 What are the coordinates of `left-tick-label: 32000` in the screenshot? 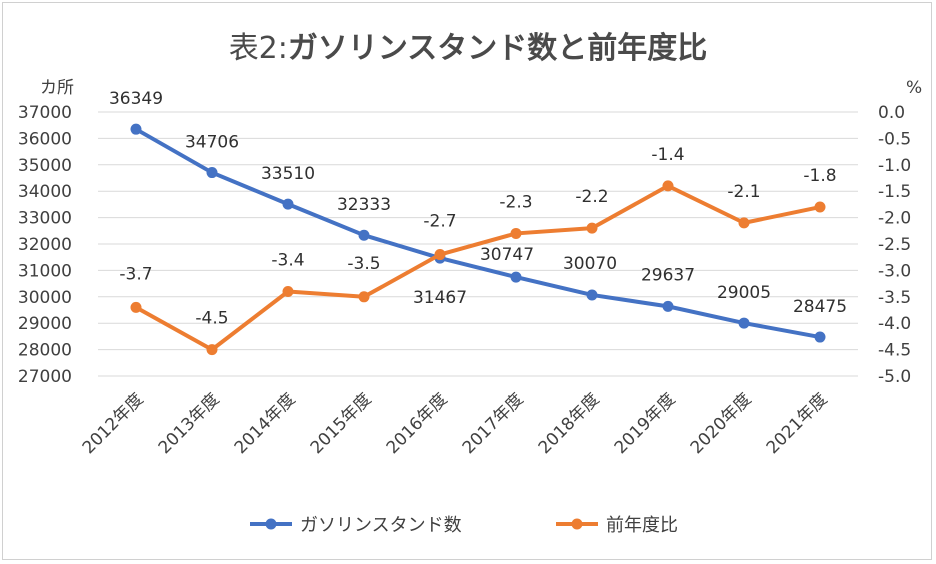 It's located at (45, 245).